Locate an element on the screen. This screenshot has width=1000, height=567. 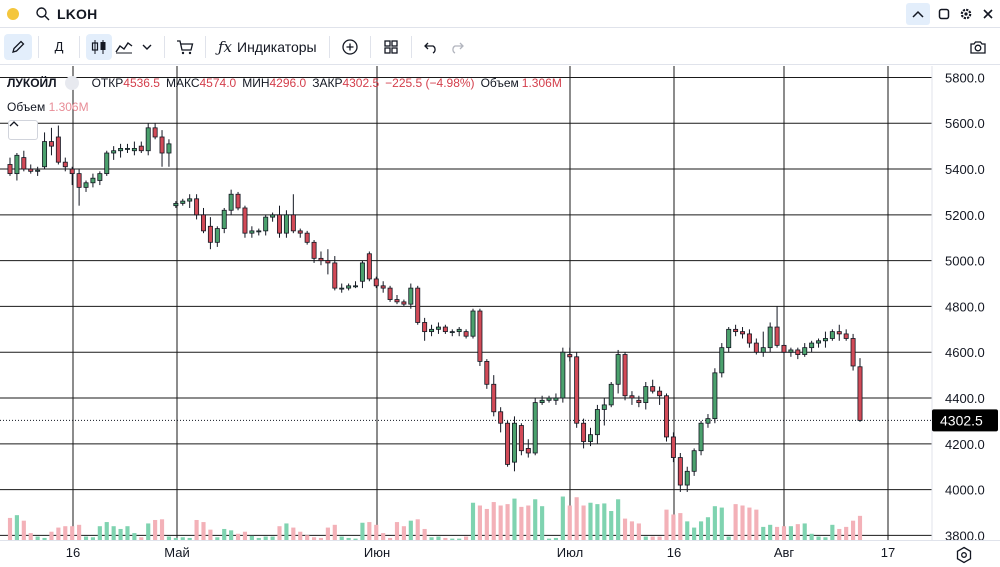
layout-button is located at coordinates (391, 47).